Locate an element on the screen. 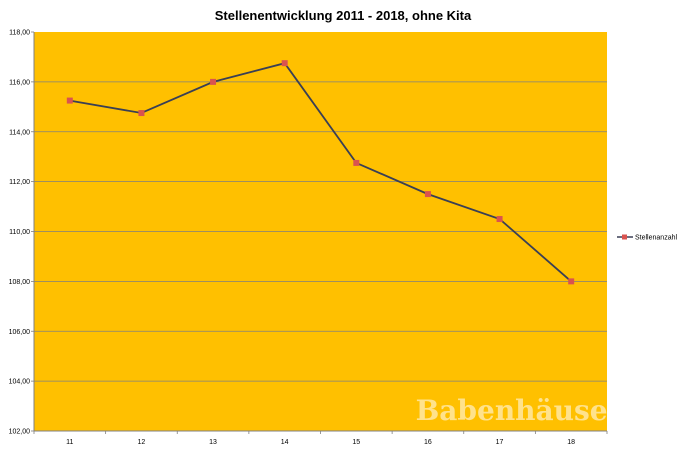 This screenshot has height=450, width=686. y-tick-label: 116,00 is located at coordinates (19, 82).